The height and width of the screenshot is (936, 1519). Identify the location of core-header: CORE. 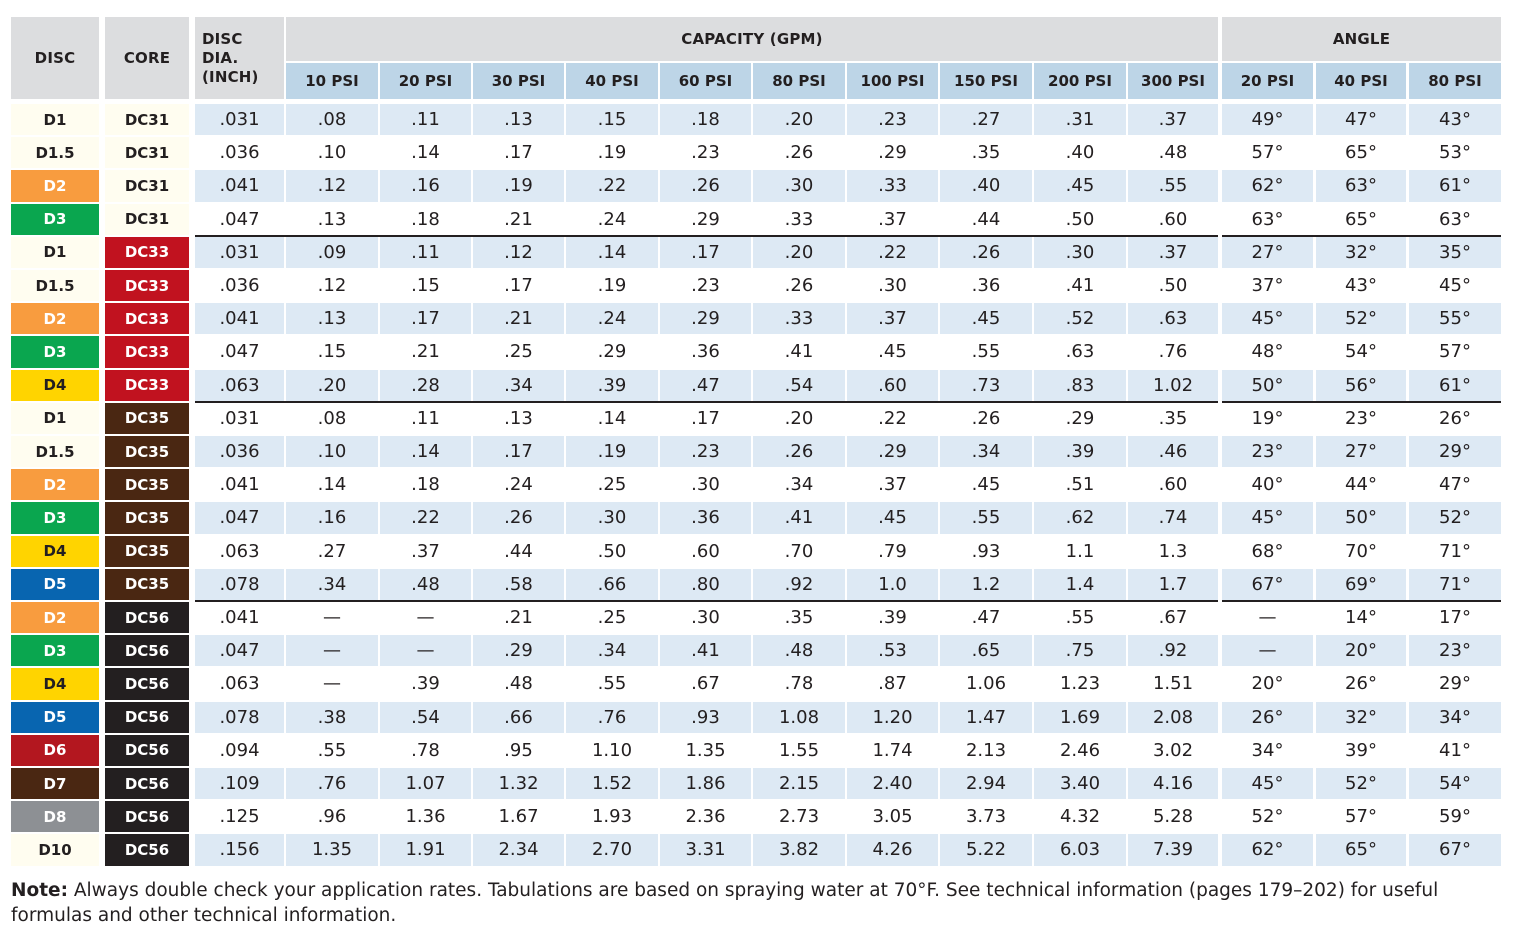
(147, 58).